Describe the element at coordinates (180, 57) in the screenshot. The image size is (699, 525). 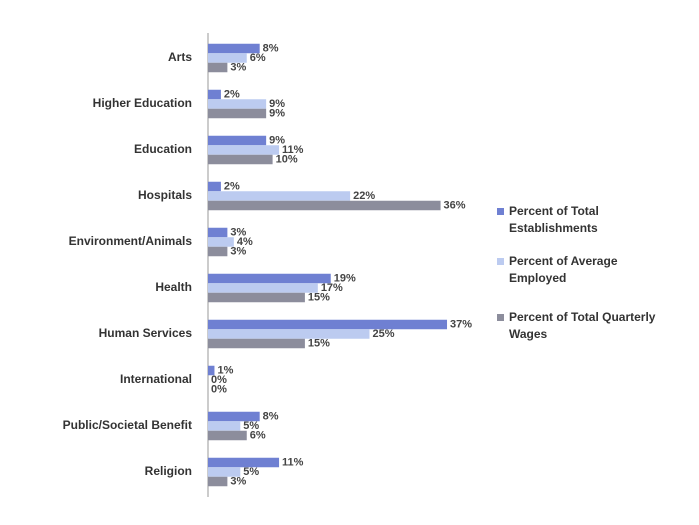
I see `category-label: Arts` at that location.